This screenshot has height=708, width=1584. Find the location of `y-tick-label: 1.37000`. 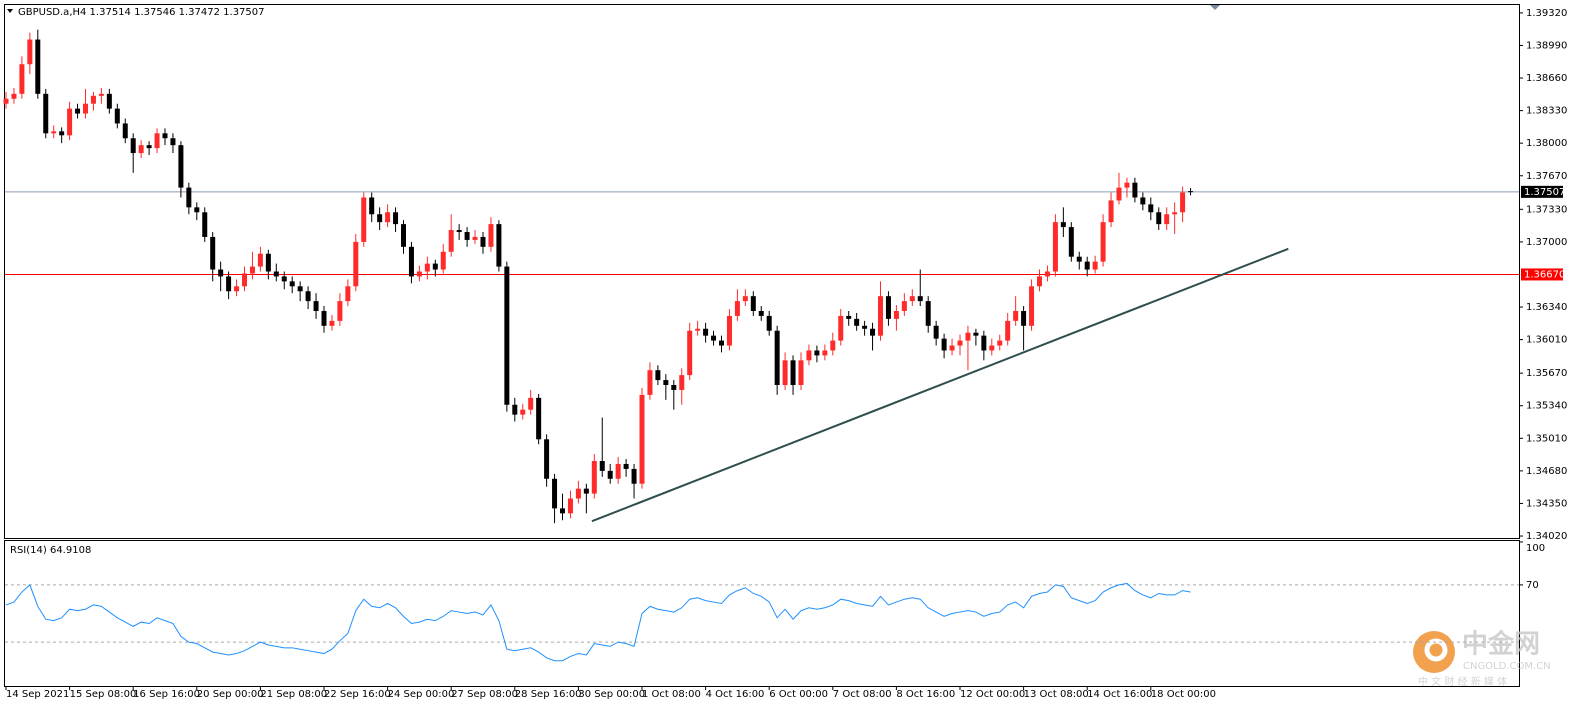

y-tick-label: 1.37000 is located at coordinates (1546, 242).